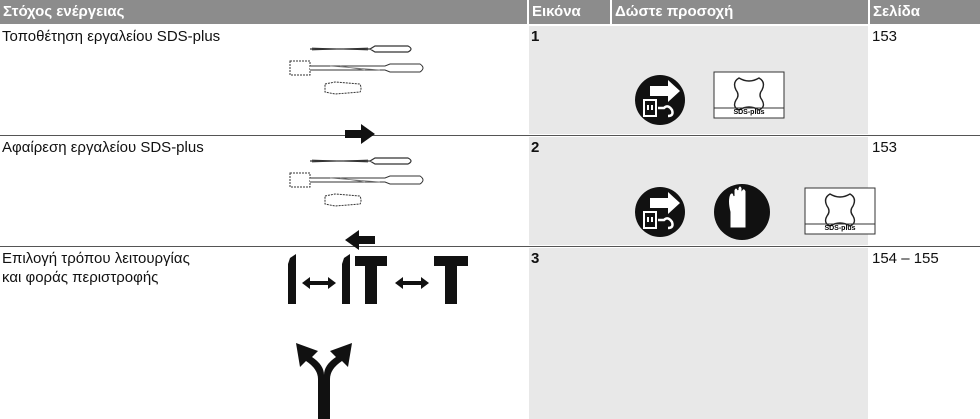  What do you see at coordinates (378, 279) in the screenshot?
I see `mode-symbols` at bounding box center [378, 279].